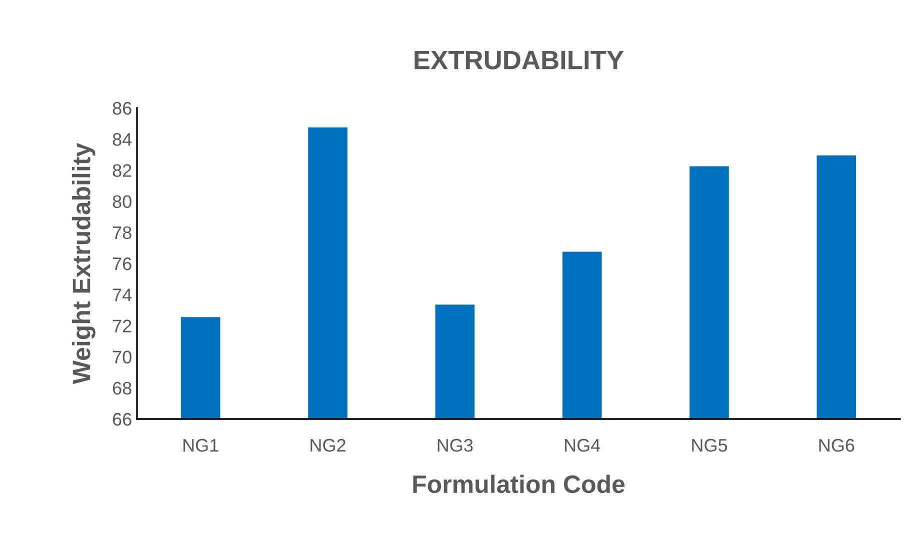 Image resolution: width=917 pixels, height=535 pixels. What do you see at coordinates (328, 445) in the screenshot?
I see `x-tick-label: NG2` at bounding box center [328, 445].